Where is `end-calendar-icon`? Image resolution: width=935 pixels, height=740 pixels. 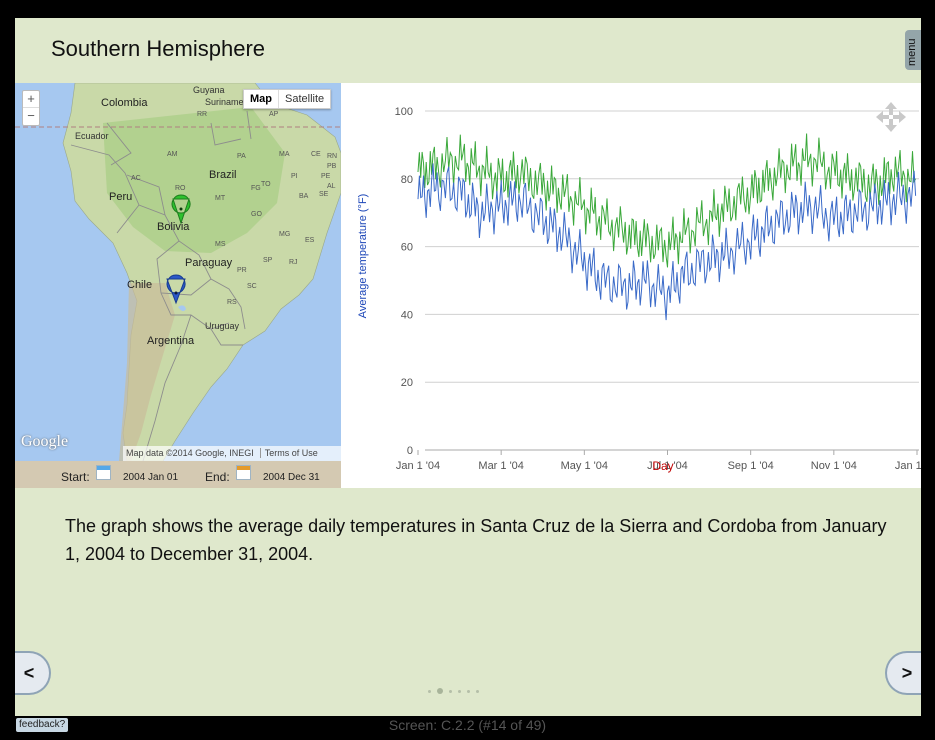 end-calendar-icon is located at coordinates (243, 472).